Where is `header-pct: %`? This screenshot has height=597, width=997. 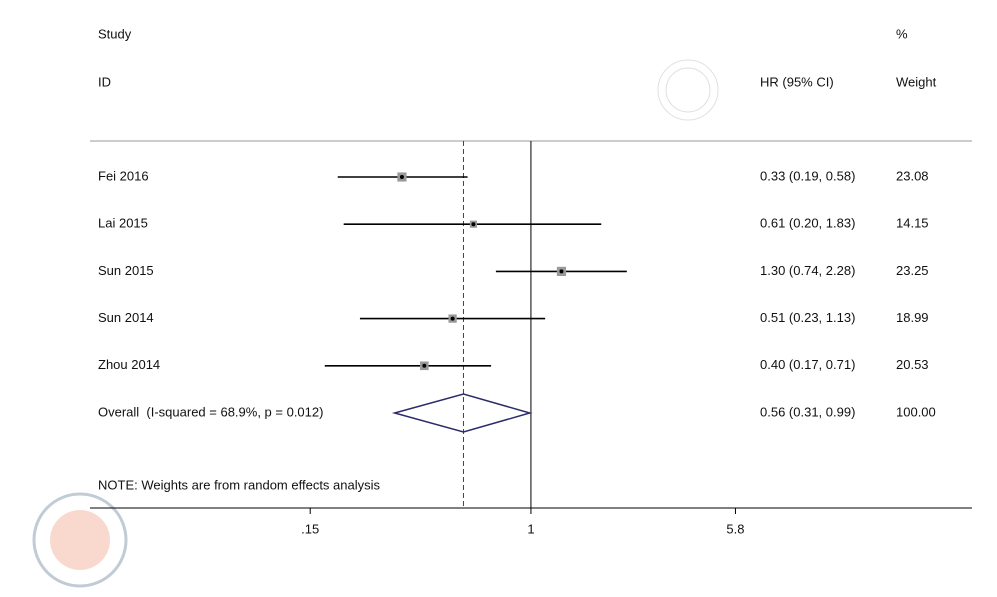 header-pct: % is located at coordinates (902, 33).